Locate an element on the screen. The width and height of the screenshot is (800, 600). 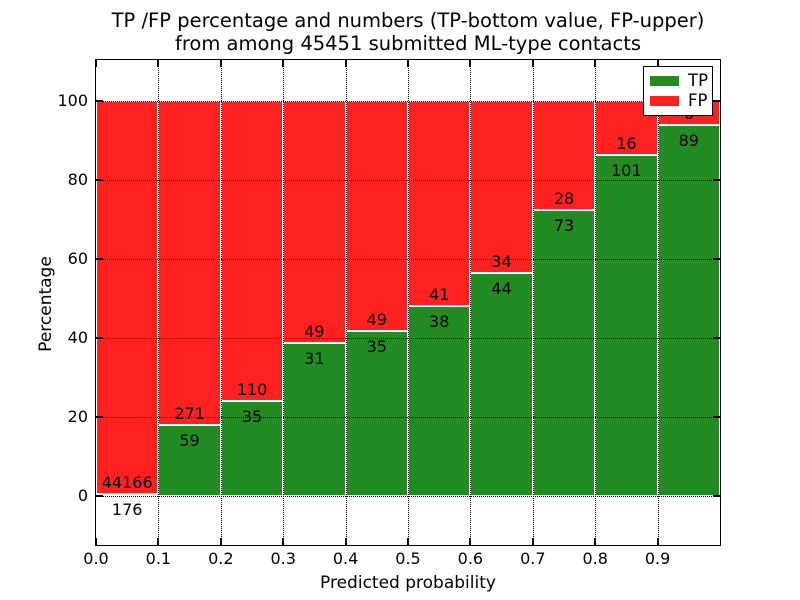
tp-count-label: 38 is located at coordinates (439, 321).